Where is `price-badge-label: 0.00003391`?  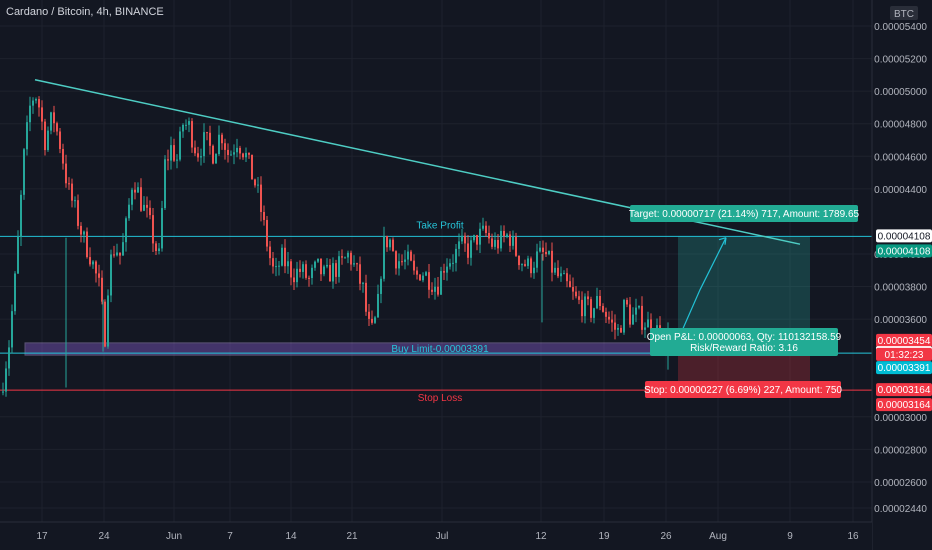 price-badge-label: 0.00003391 is located at coordinates (904, 368).